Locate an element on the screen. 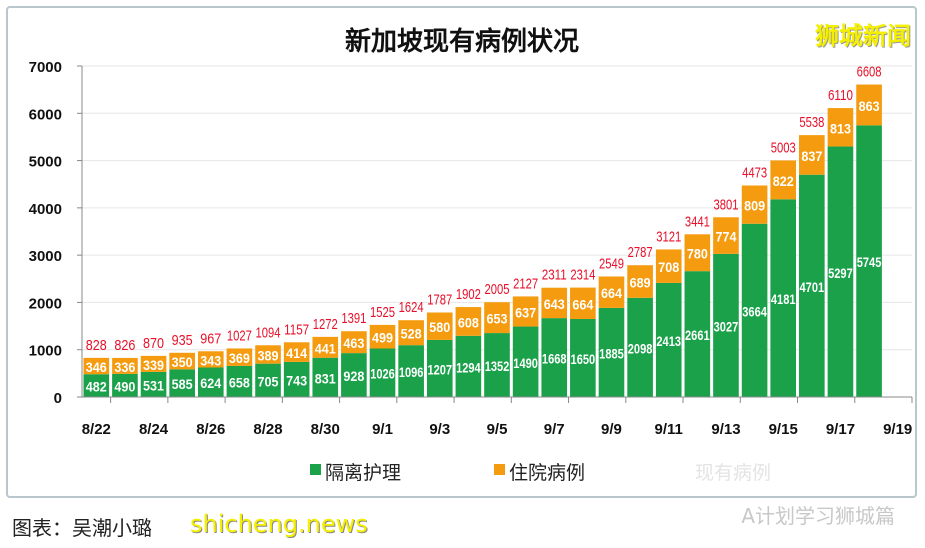 The width and height of the screenshot is (925, 548). total-label: 870 is located at coordinates (153, 343).